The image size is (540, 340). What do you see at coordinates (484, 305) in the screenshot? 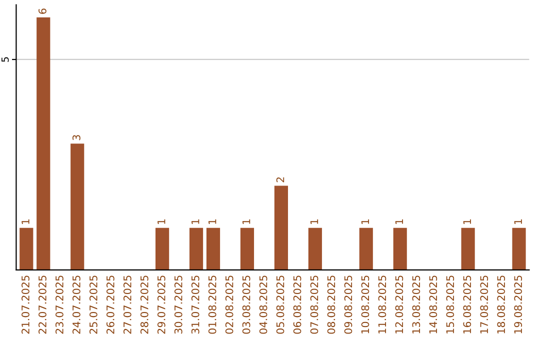
I see `x-tick-label: 17.08.2025` at bounding box center [484, 305].